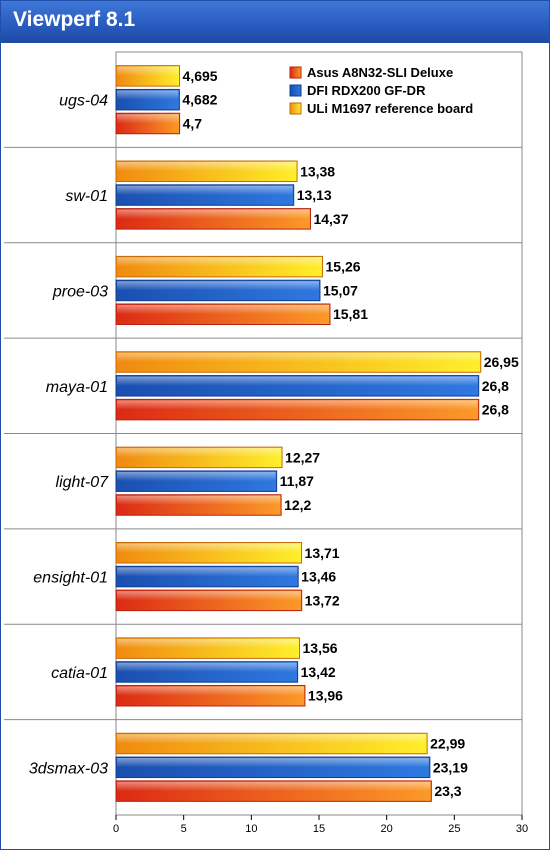 The width and height of the screenshot is (550, 850). I want to click on x-tick-label: 5, so click(184, 829).